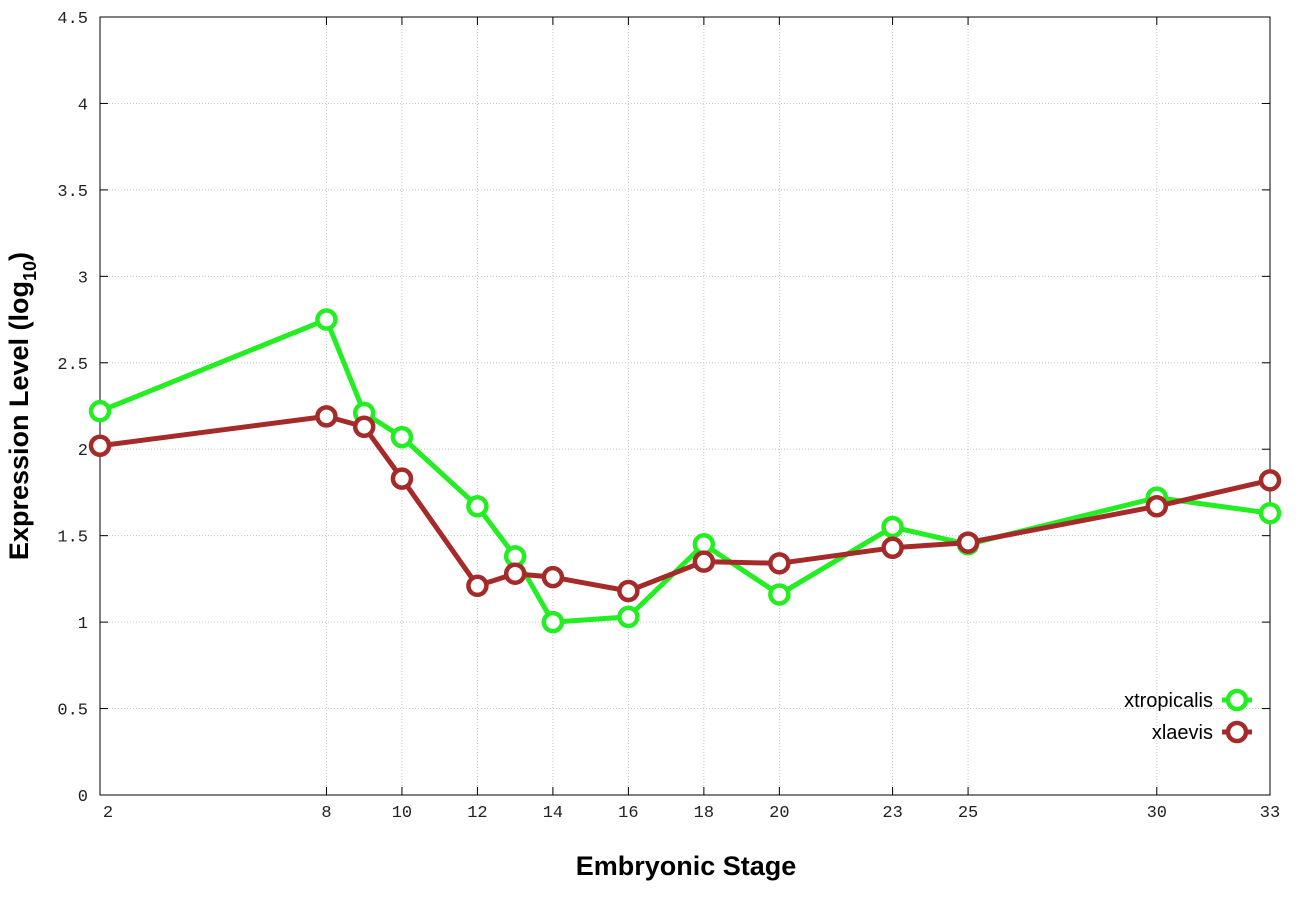 The width and height of the screenshot is (1296, 907). I want to click on y-tick-label: 0, so click(83, 797).